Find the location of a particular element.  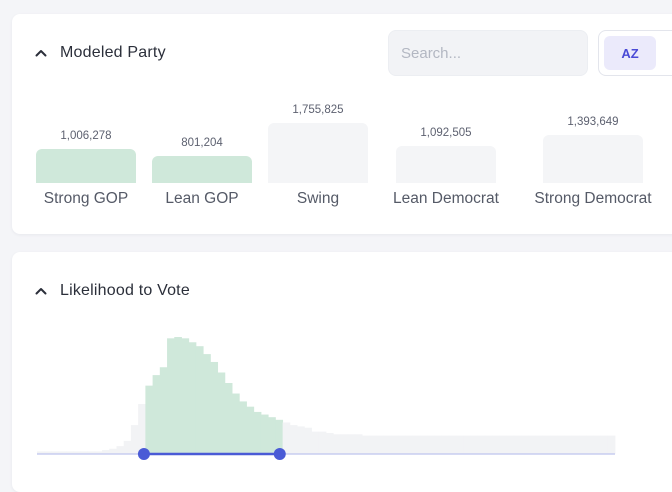

bar-value-label: 1,006,278 is located at coordinates (86, 136).